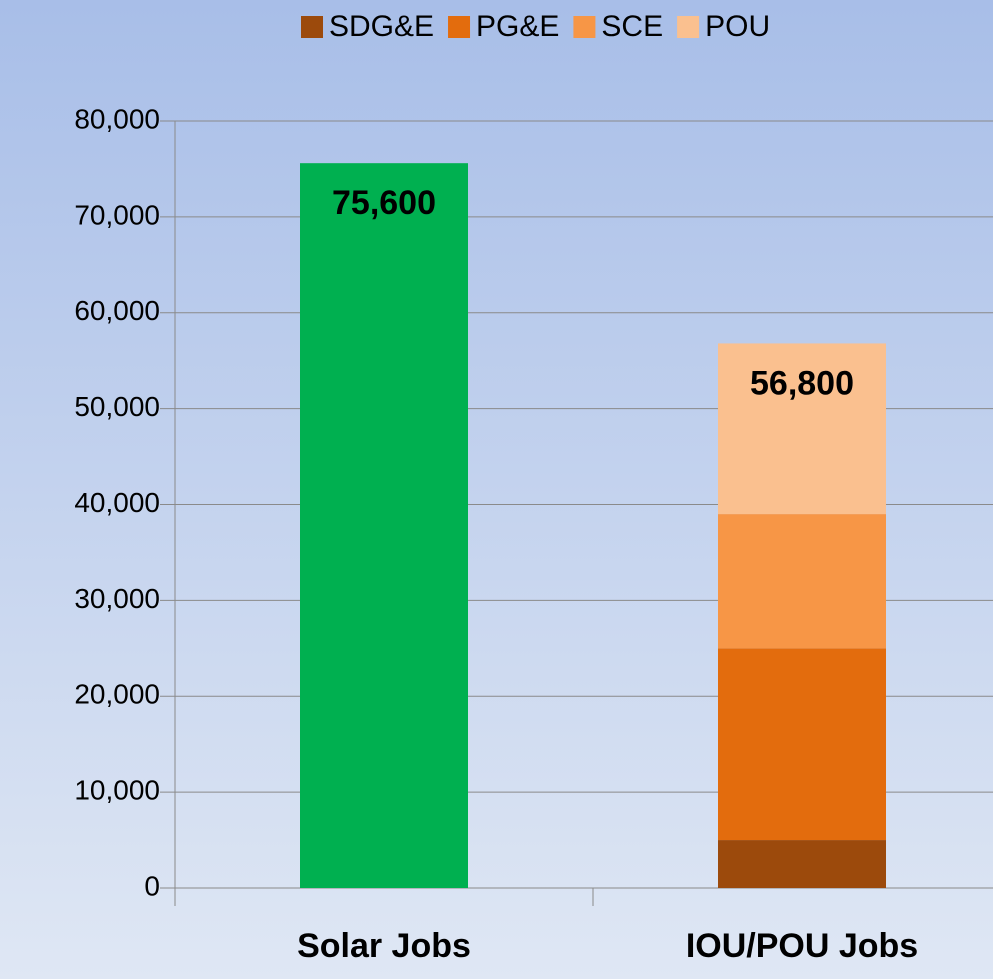 The image size is (993, 979). I want to click on y-tick-label: 40,000, so click(117, 502).